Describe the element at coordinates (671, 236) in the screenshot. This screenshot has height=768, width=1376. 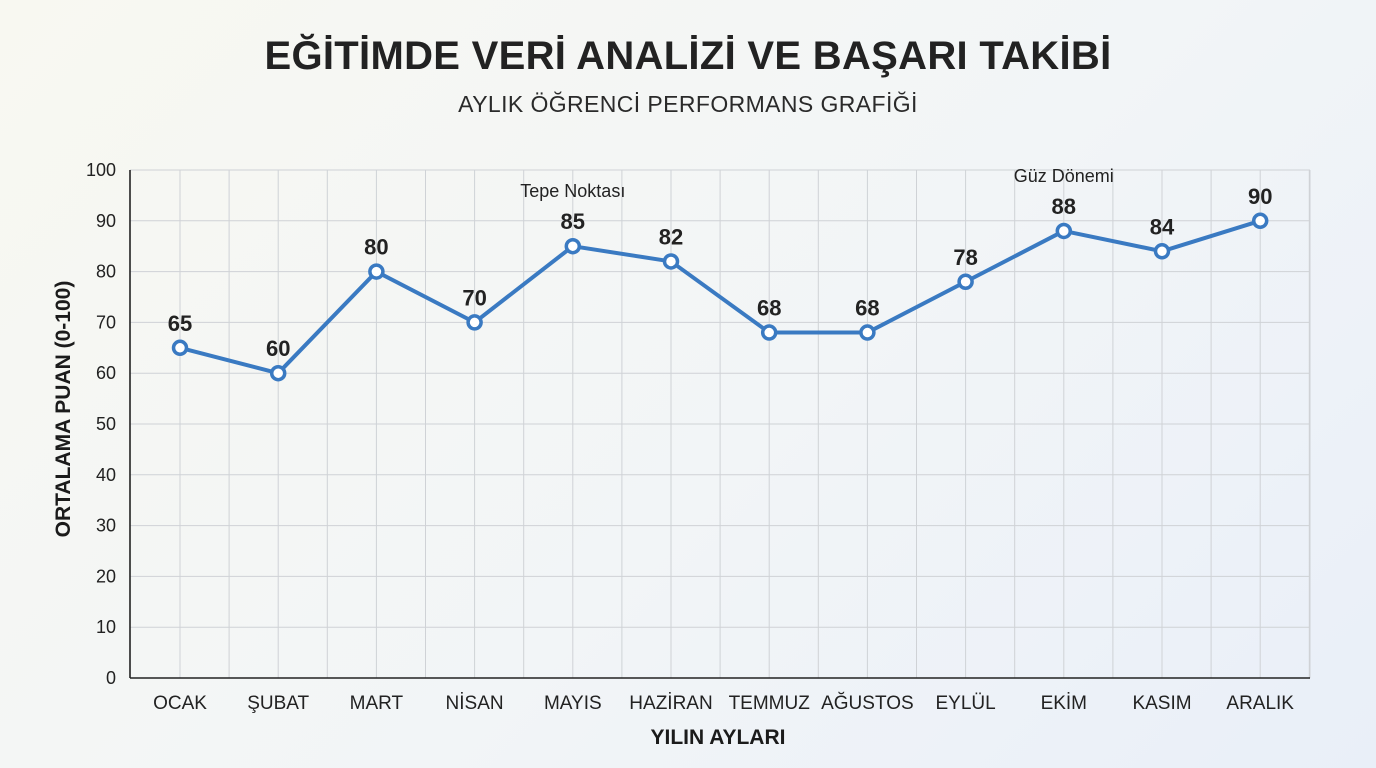
I see `data-label: 82` at that location.